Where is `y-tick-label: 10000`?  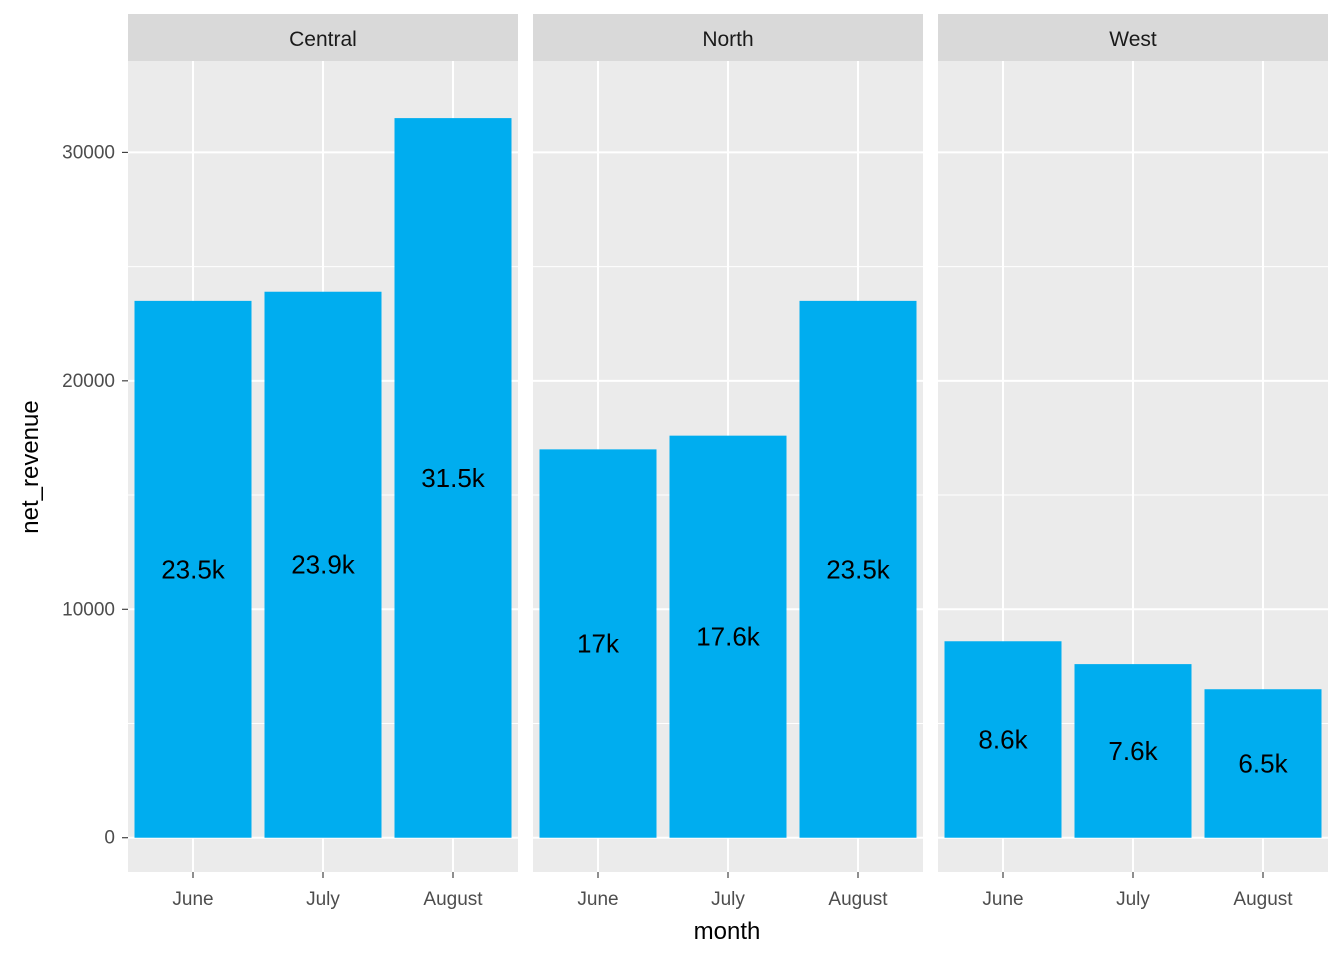
y-tick-label: 10000 is located at coordinates (88, 609).